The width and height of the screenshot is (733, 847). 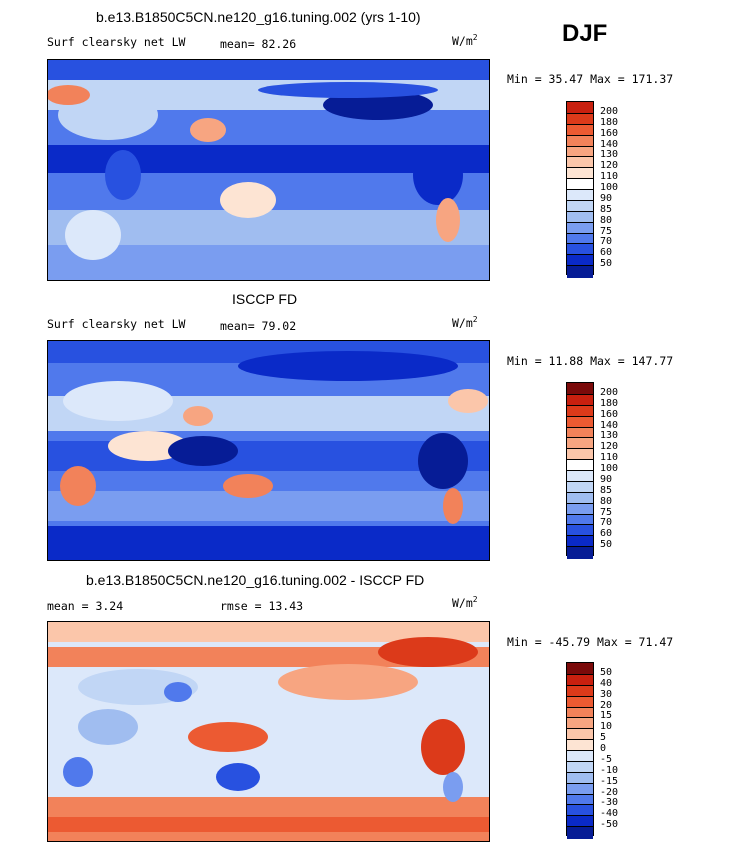 I want to click on colorbar-tick-label: -20, so click(x=609, y=792).